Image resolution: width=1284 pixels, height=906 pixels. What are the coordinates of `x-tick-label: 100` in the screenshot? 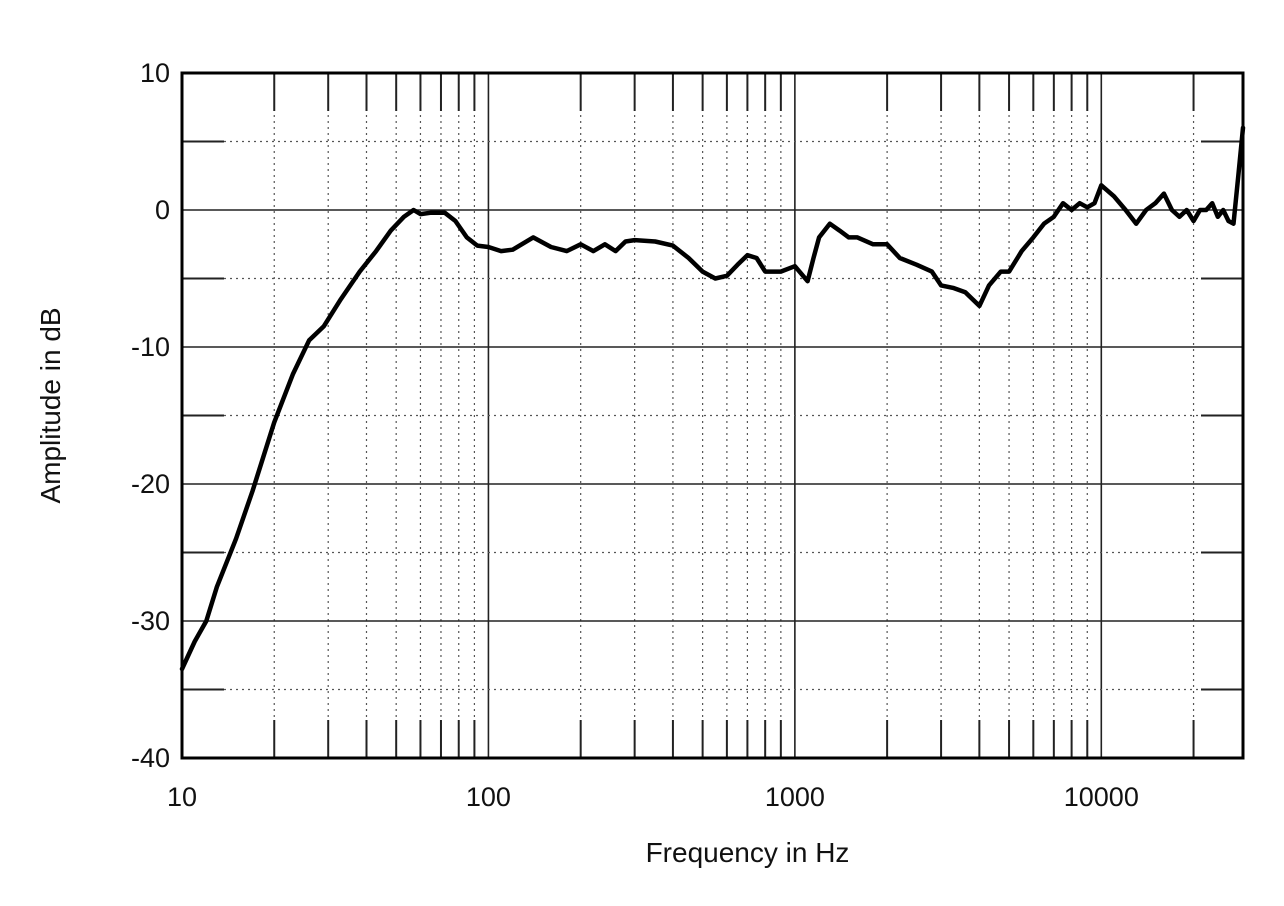 It's located at (488, 797).